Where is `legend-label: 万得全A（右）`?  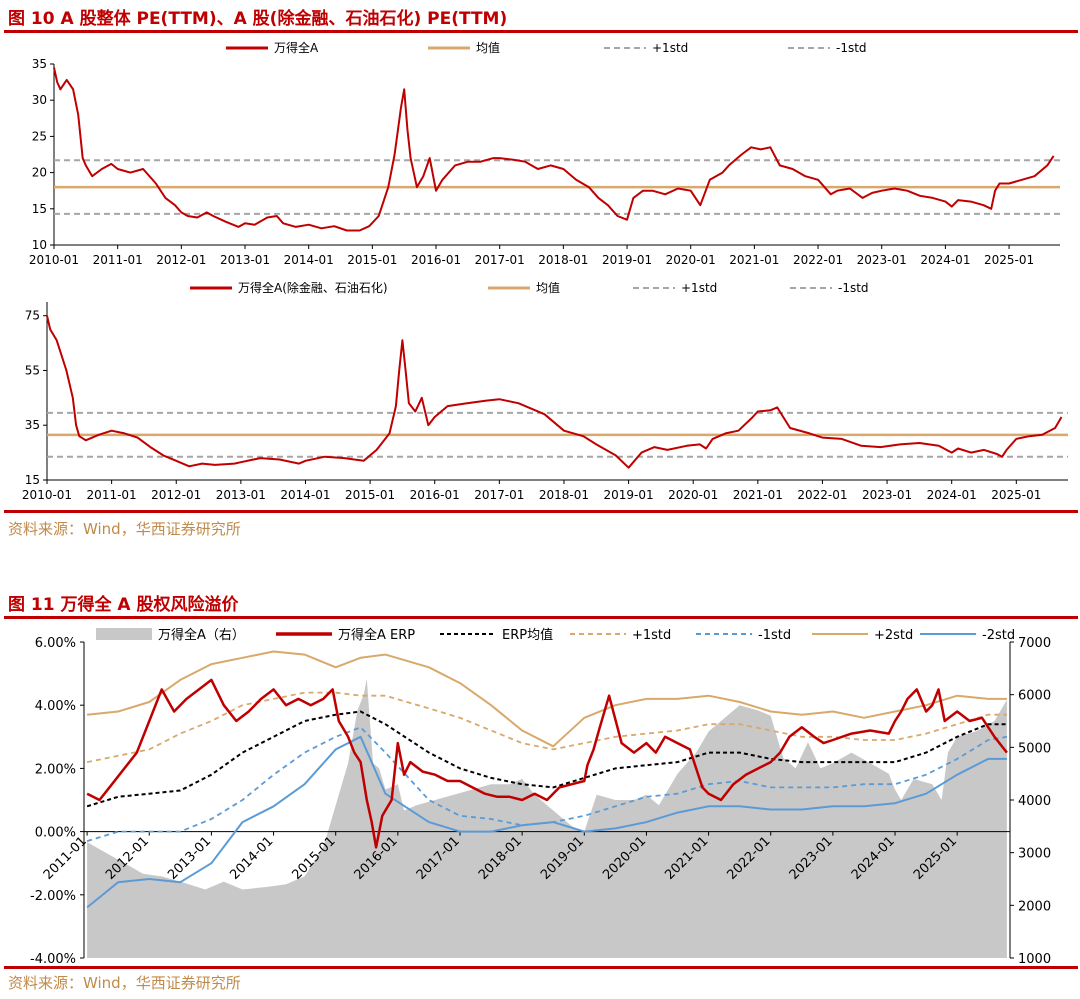 legend-label: 万得全A（右） is located at coordinates (201, 635).